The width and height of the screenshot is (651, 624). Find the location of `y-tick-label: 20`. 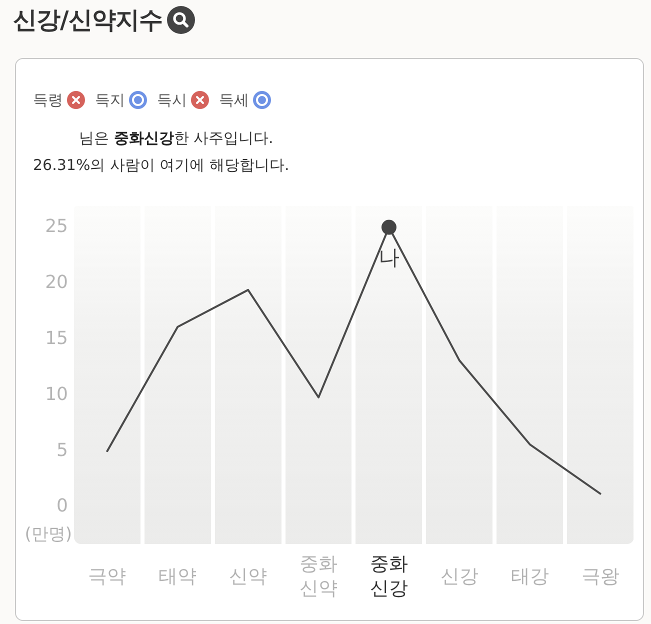

y-tick-label: 20 is located at coordinates (56, 282).